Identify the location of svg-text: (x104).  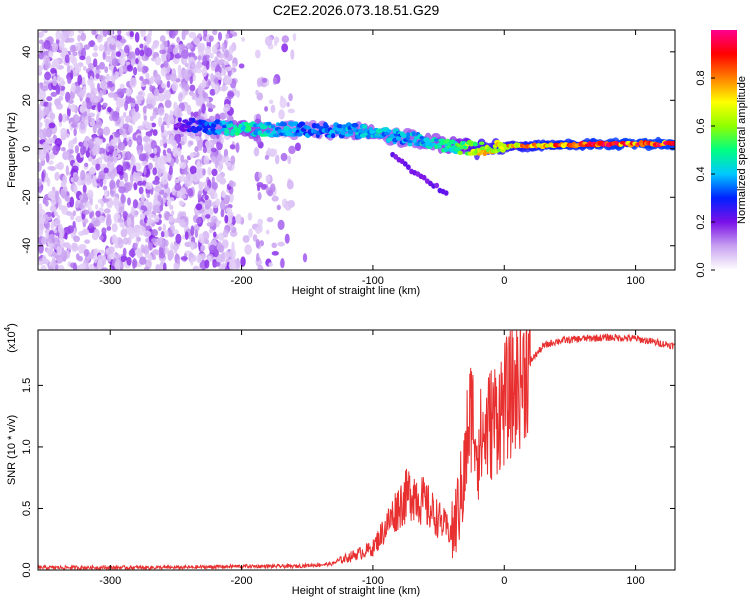
(10, 338).